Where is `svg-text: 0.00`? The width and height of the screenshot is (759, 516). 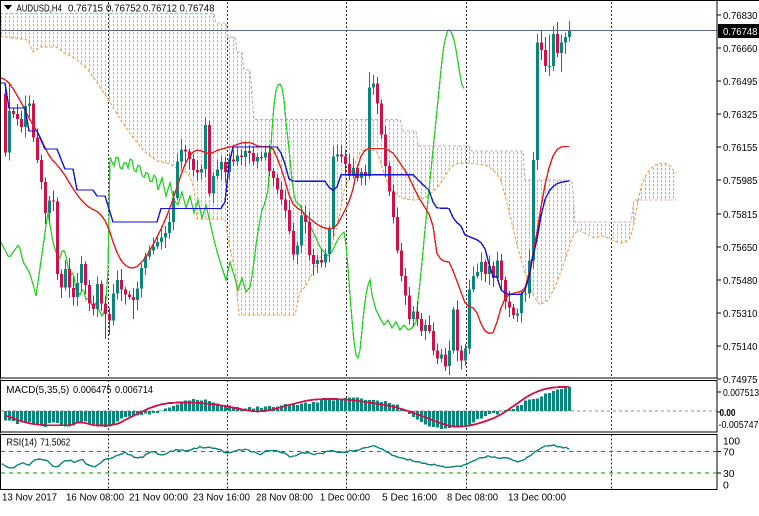 svg-text: 0.00 is located at coordinates (728, 413).